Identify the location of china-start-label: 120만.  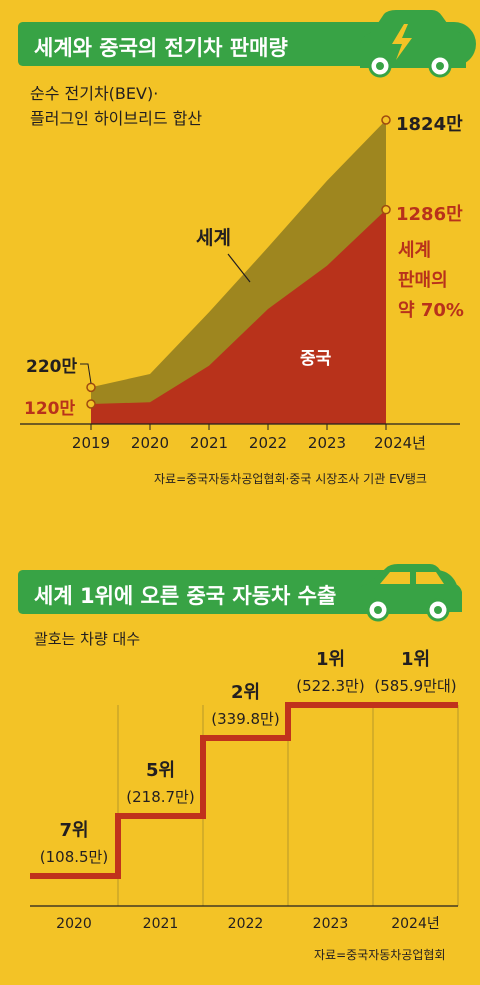
(50, 409).